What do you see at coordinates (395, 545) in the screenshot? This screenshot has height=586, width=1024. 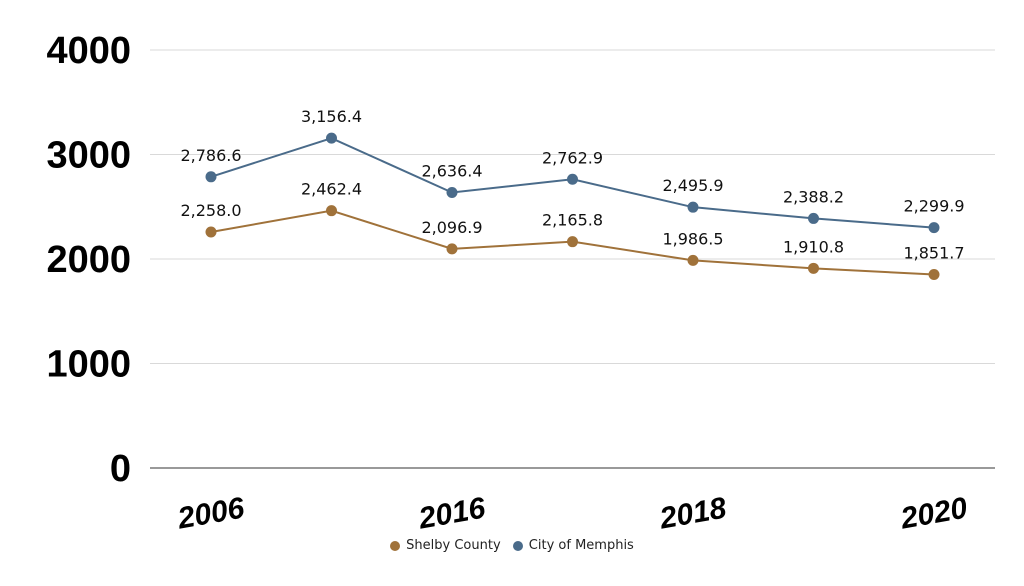 I see `legend-swatch-shelby-county` at bounding box center [395, 545].